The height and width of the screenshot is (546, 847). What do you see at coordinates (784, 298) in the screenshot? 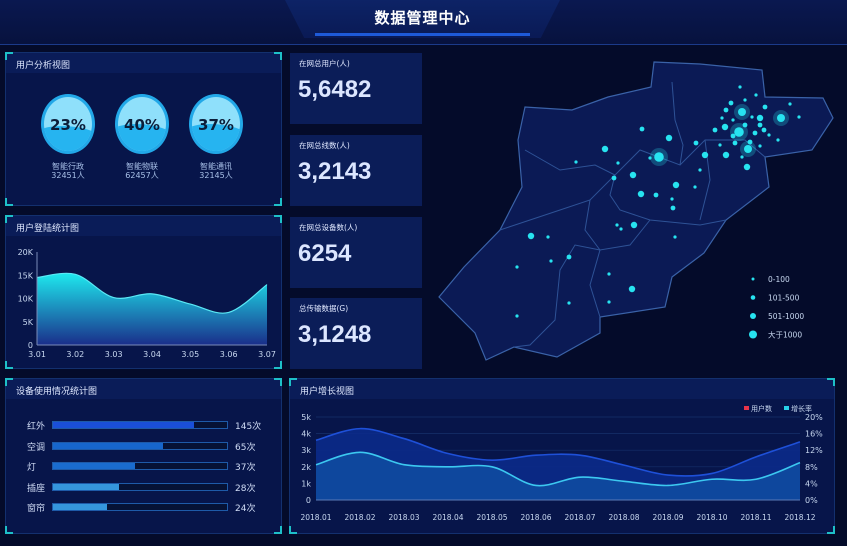
I see `legend-label: 101-500` at bounding box center [784, 298].